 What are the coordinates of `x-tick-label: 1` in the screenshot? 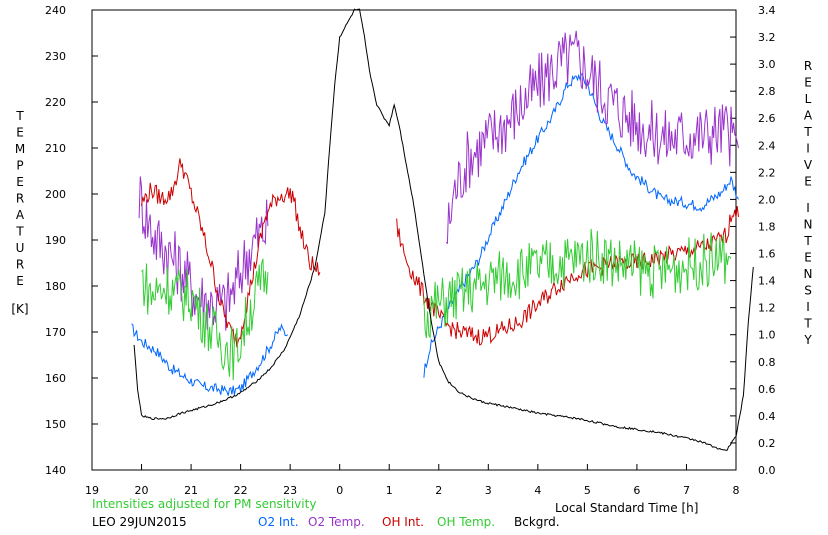 It's located at (389, 490).